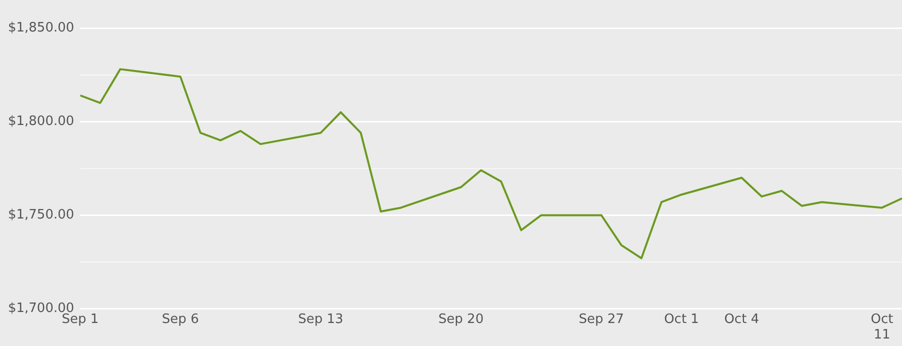 The image size is (902, 346). What do you see at coordinates (681, 319) in the screenshot?
I see `x-tick-label: Oct 1` at bounding box center [681, 319].